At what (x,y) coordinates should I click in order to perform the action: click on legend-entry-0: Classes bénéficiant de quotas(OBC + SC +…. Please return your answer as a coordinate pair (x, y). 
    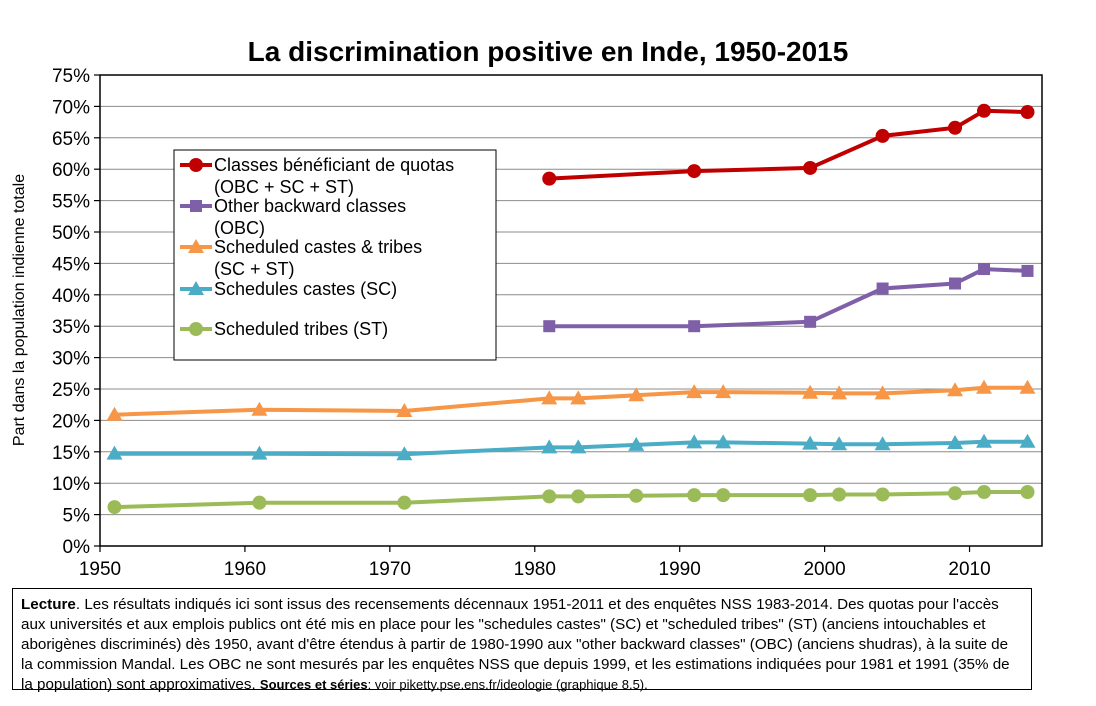
    Looking at the image, I should click on (317, 176).